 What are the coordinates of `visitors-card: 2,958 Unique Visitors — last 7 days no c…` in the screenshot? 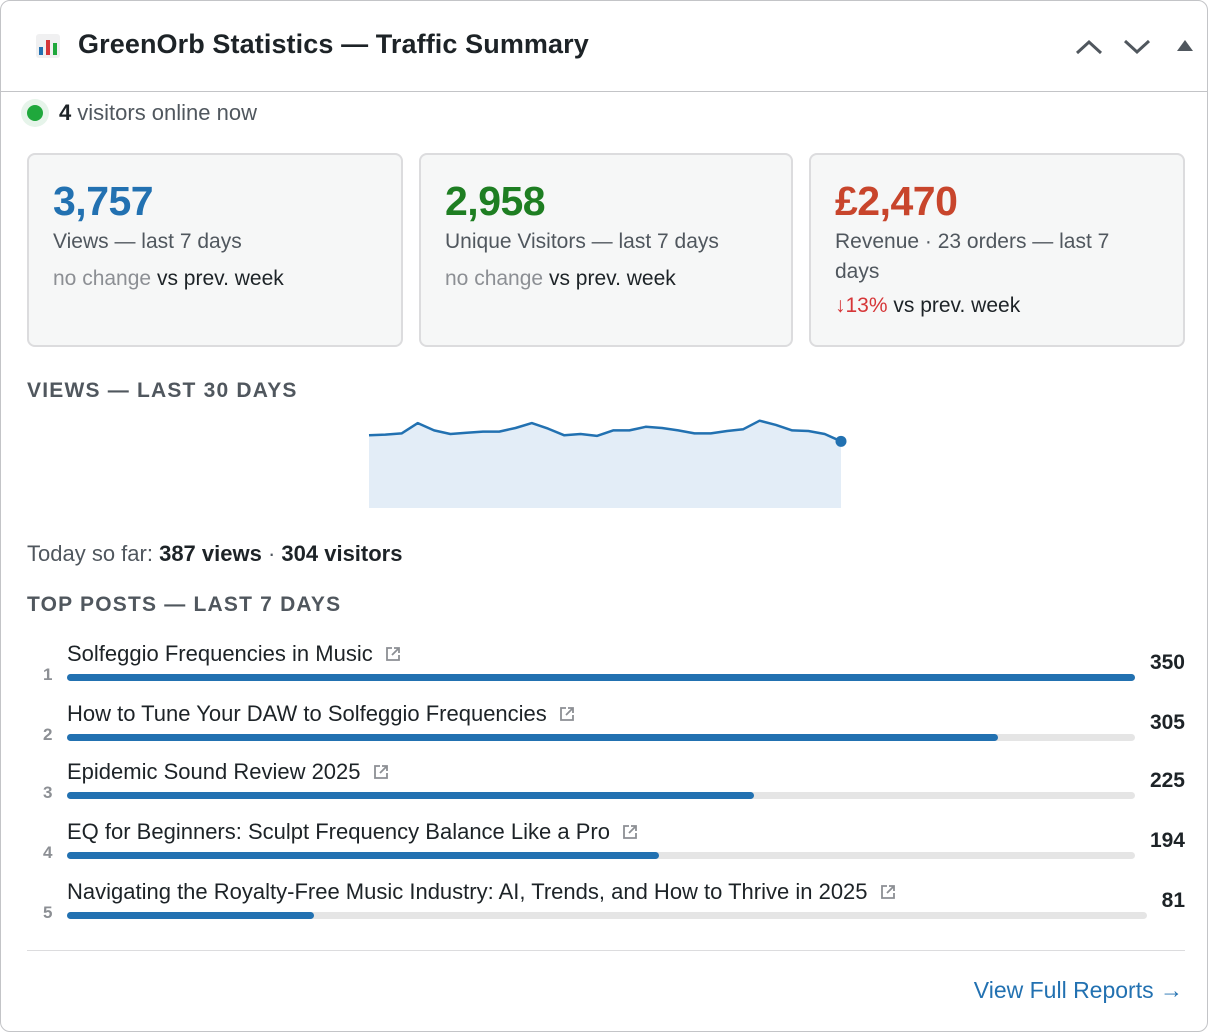 It's located at (606, 250).